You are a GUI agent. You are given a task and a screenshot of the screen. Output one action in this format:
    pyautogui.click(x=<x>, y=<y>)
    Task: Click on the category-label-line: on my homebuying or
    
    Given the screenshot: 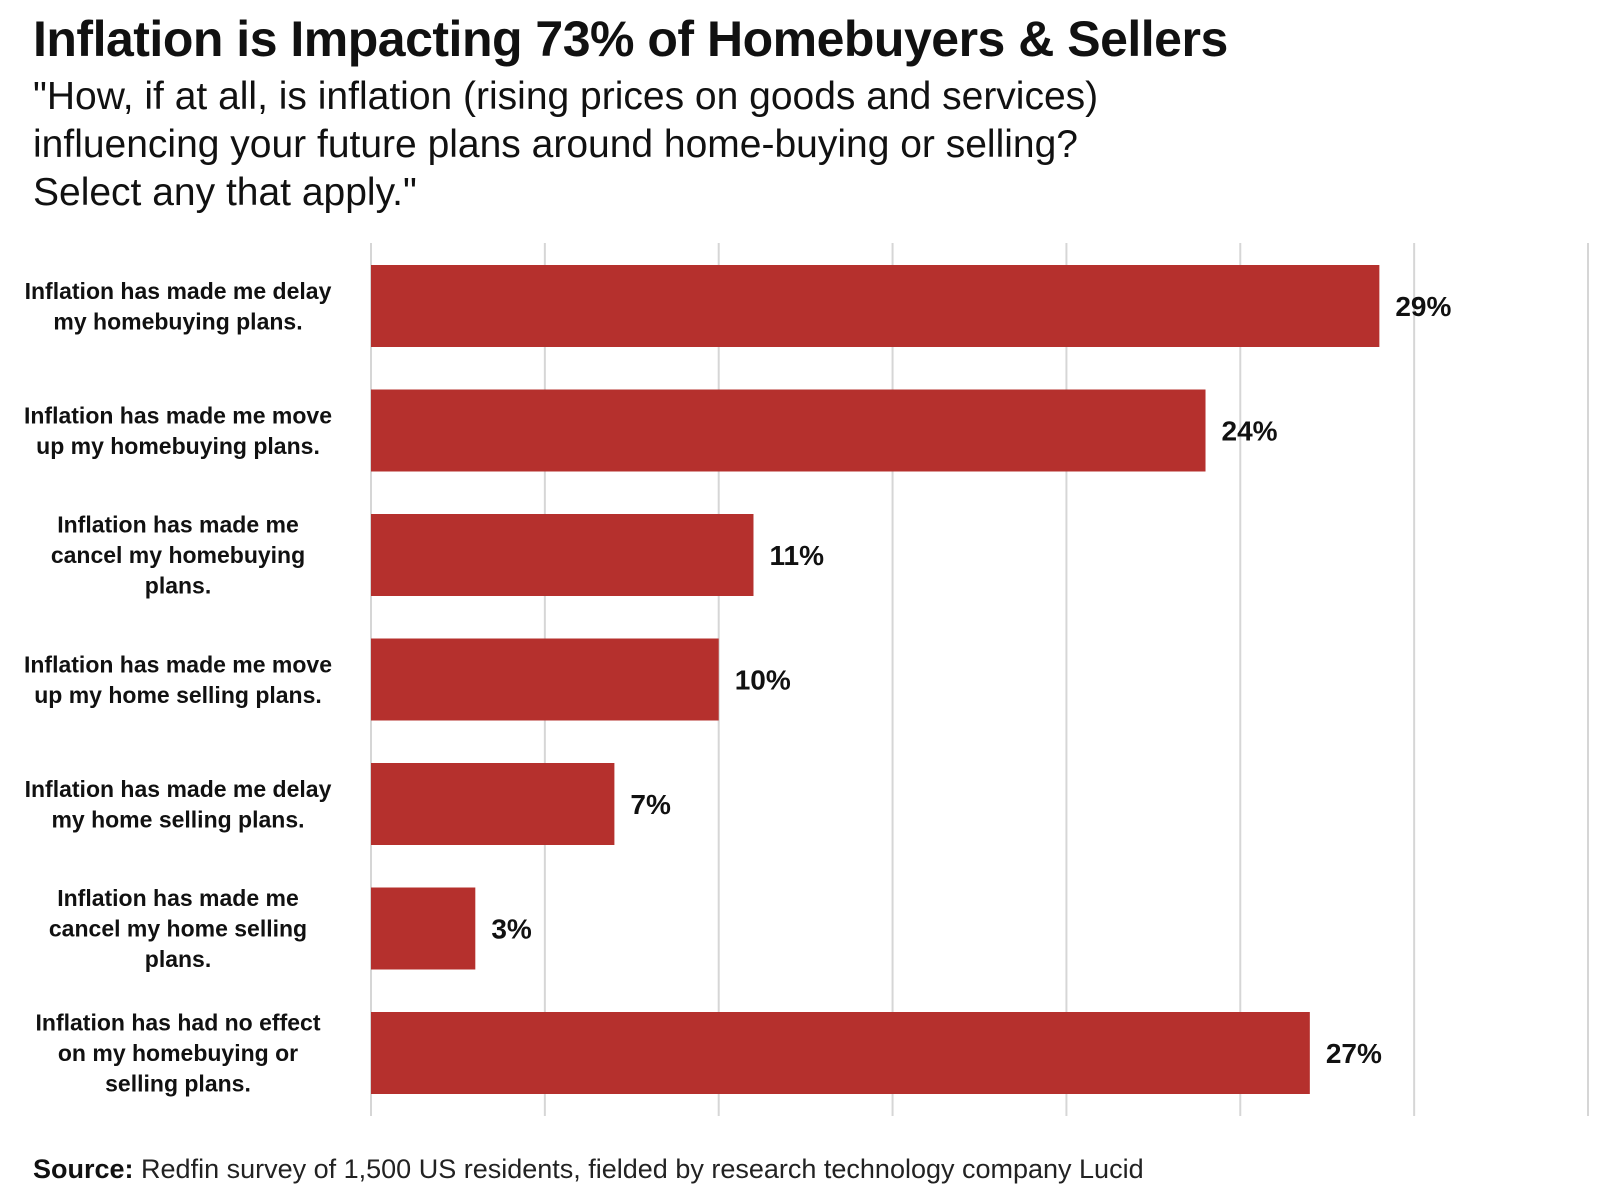 What is the action you would take?
    pyautogui.click(x=178, y=1053)
    